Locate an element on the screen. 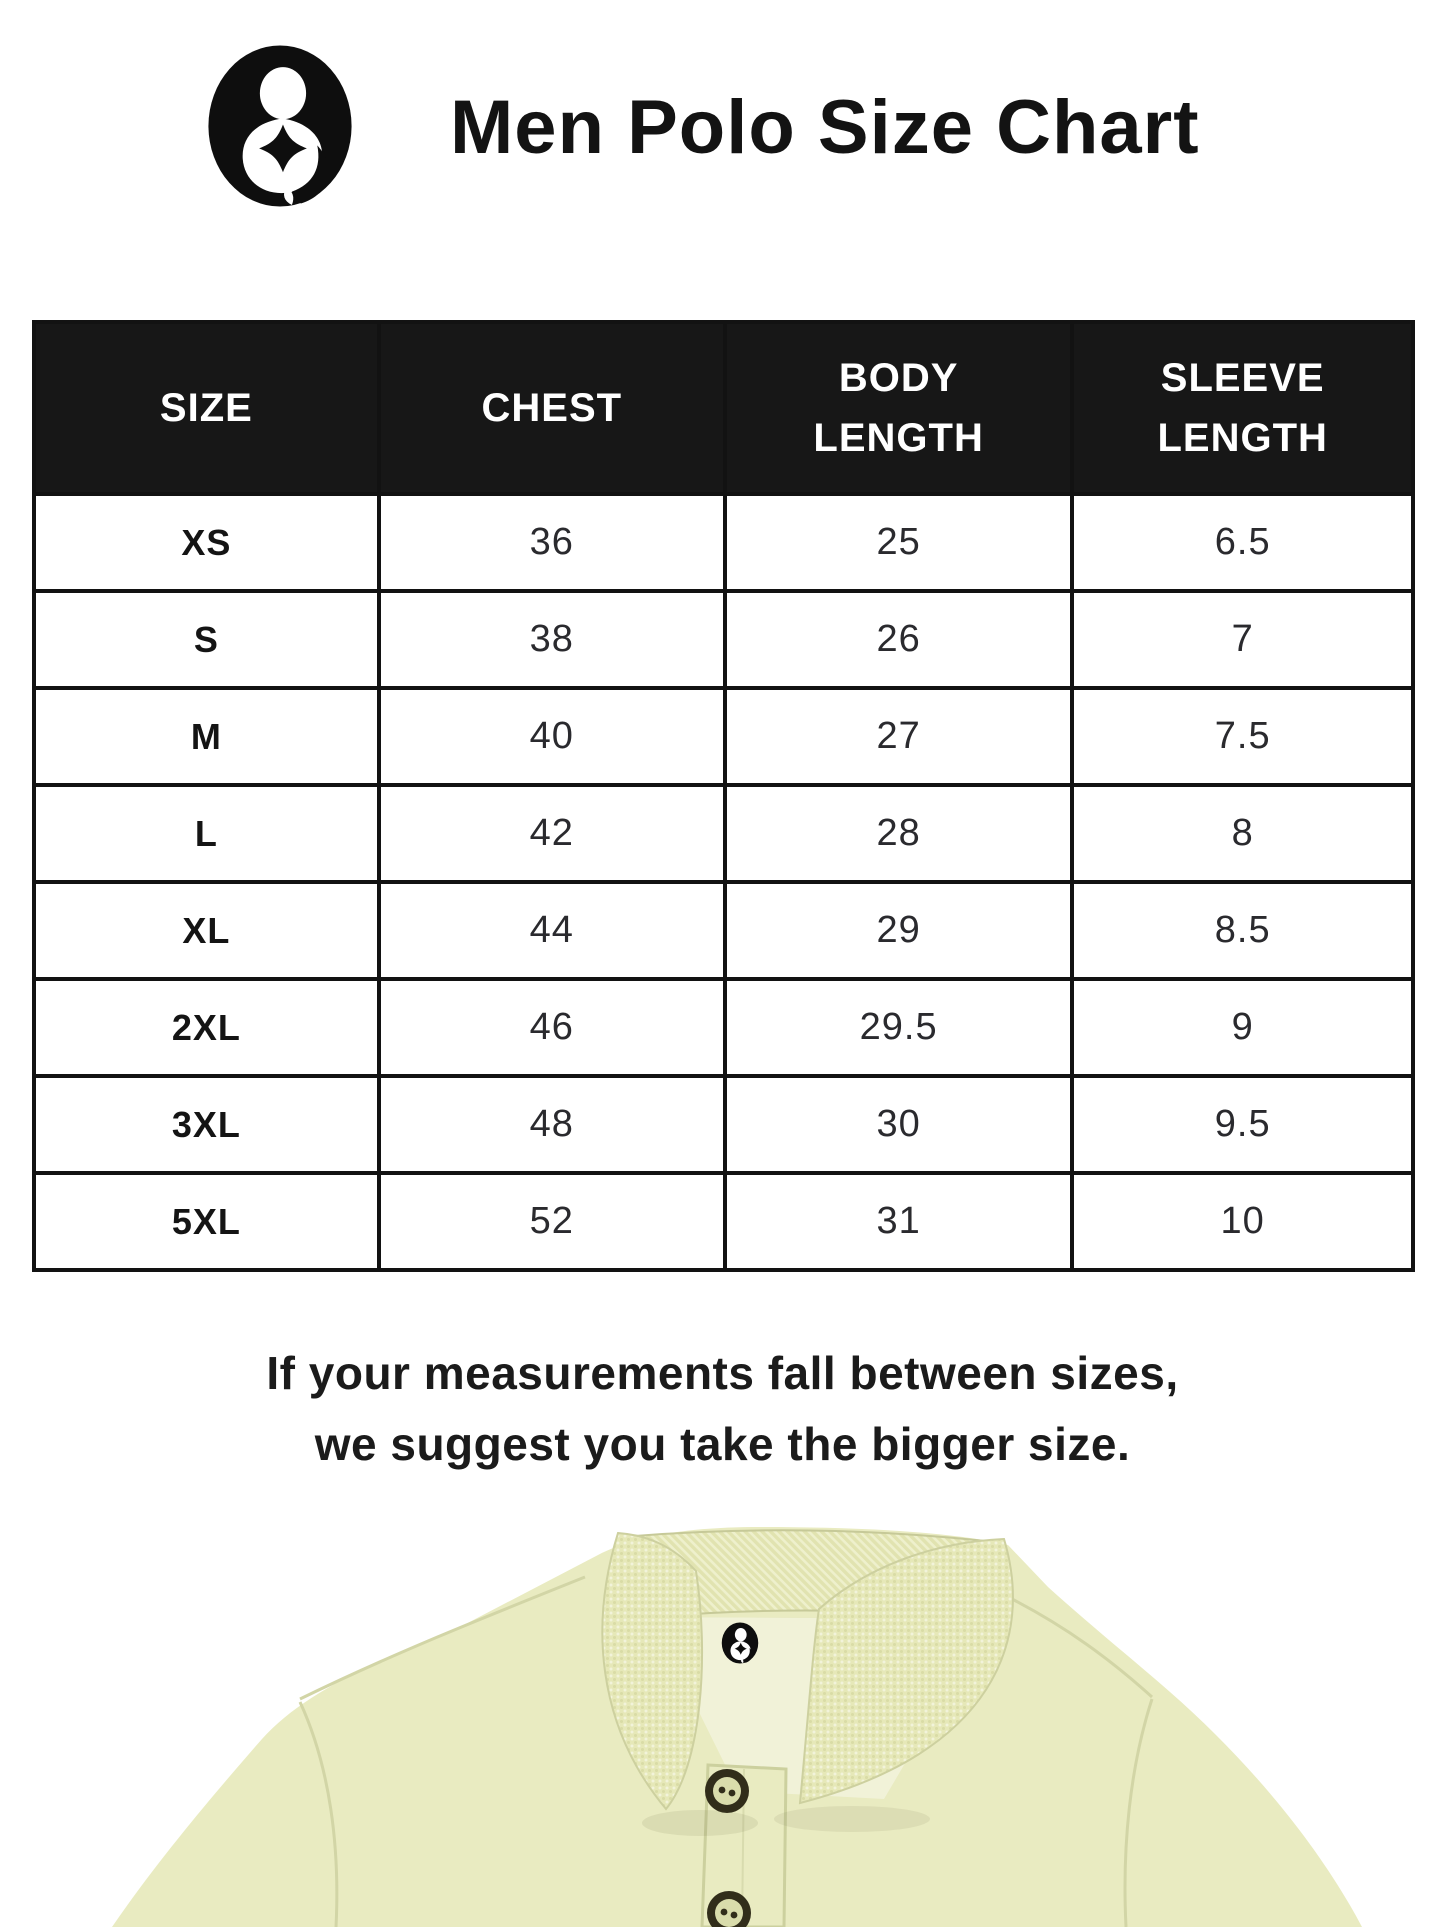 The image size is (1445, 1927). measurement-cell: 27 is located at coordinates (898, 736).